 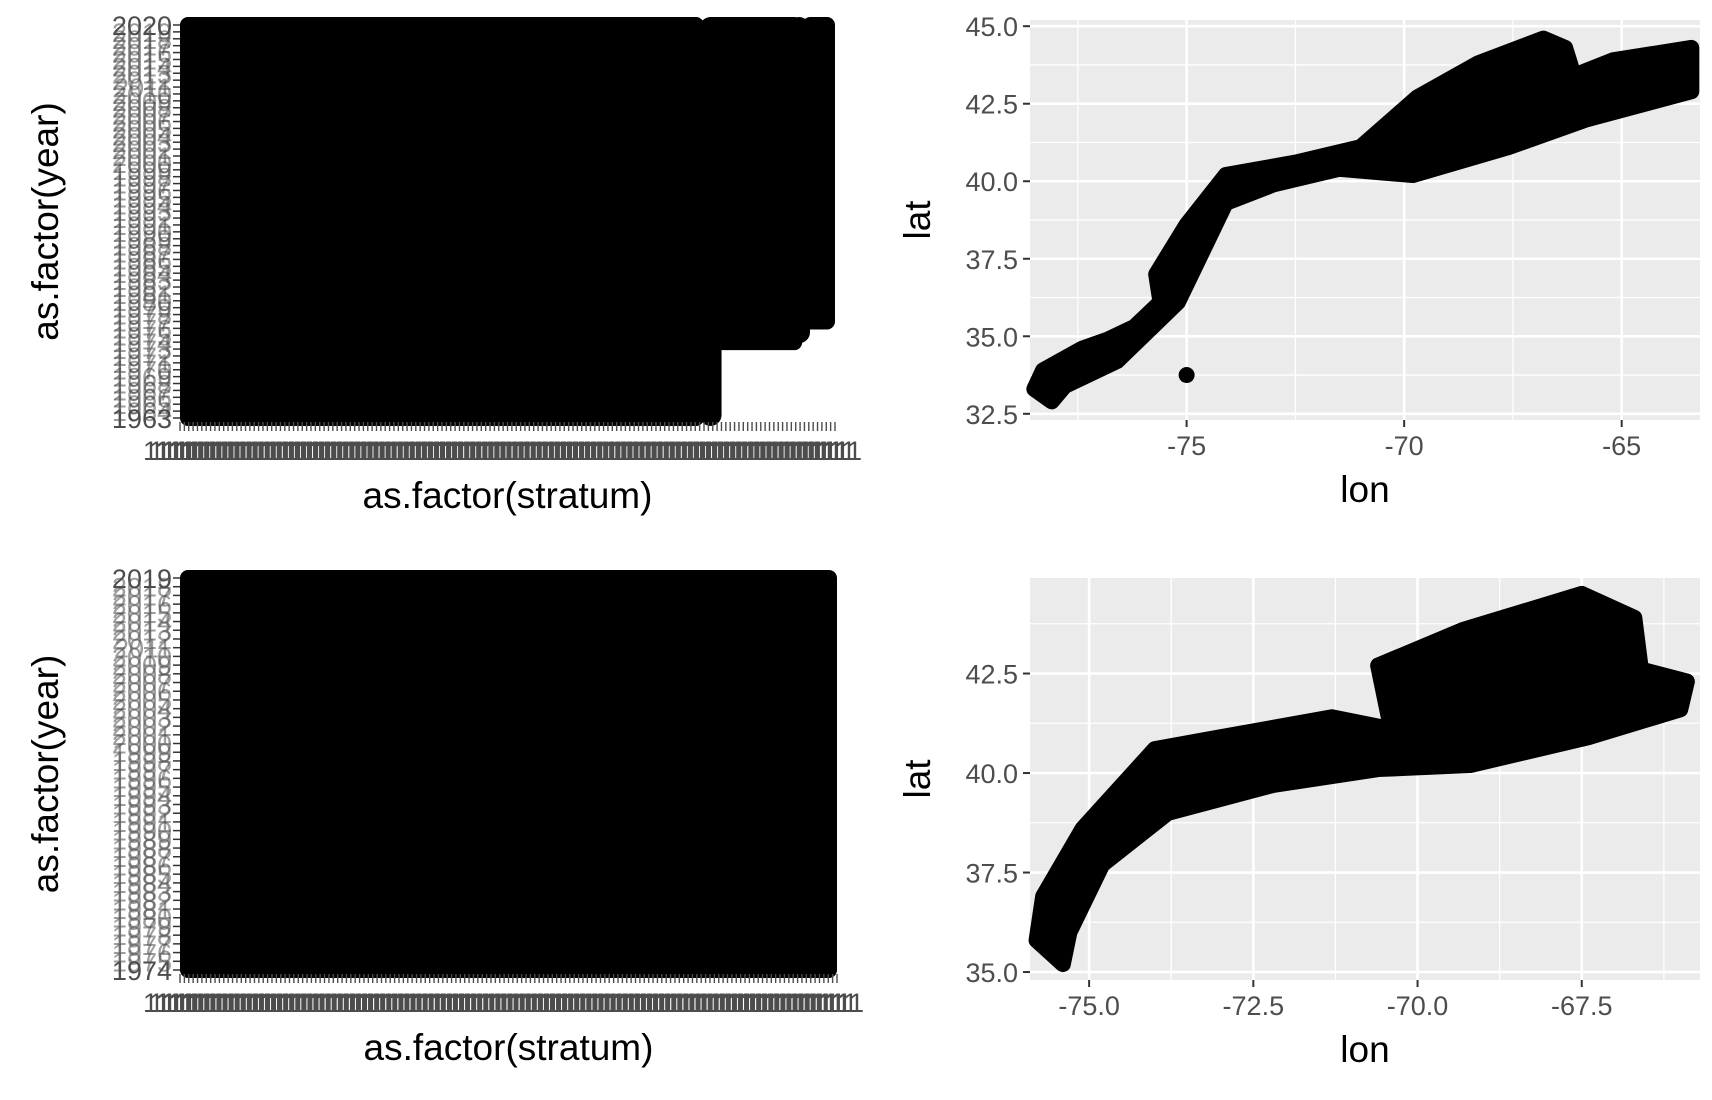 What do you see at coordinates (142, 33) in the screenshot?
I see `y-tick-label-overlap: 2019` at bounding box center [142, 33].